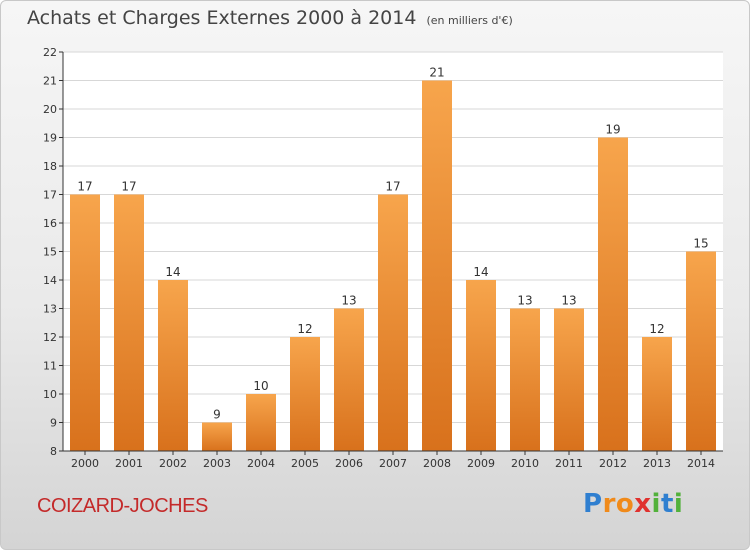 The image size is (750, 550). Describe the element at coordinates (85, 463) in the screenshot. I see `x-tick-label: 2000` at that location.